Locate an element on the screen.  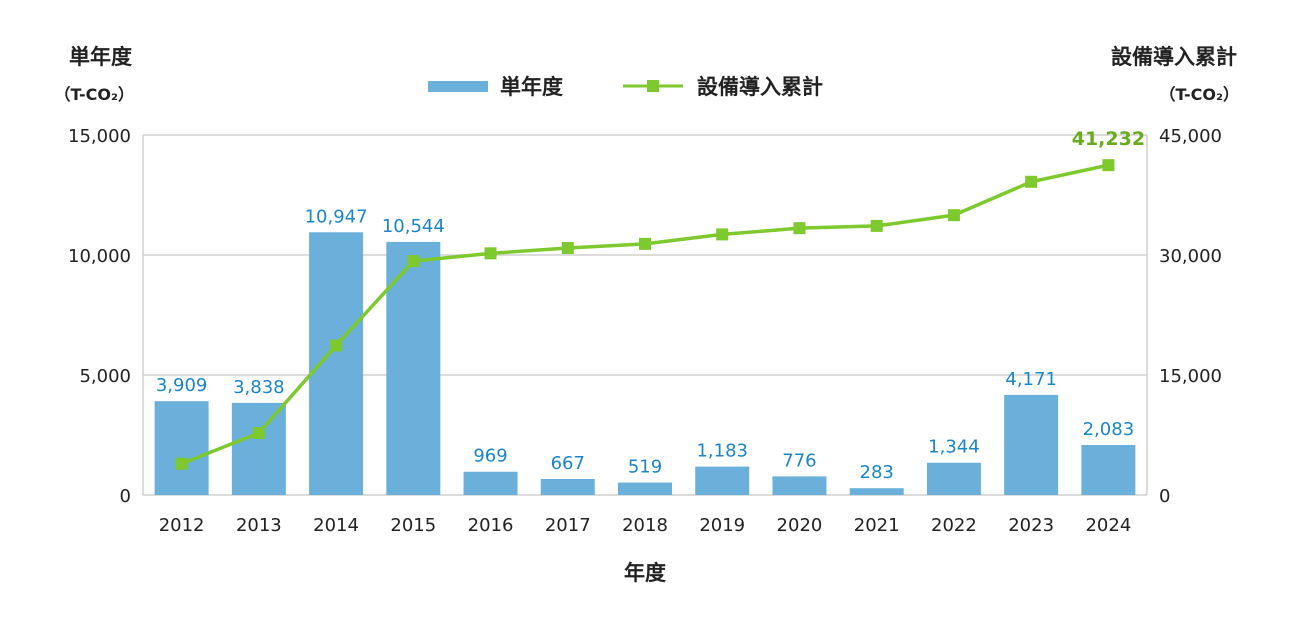
right-tick-label: 45,000 is located at coordinates (1190, 136).